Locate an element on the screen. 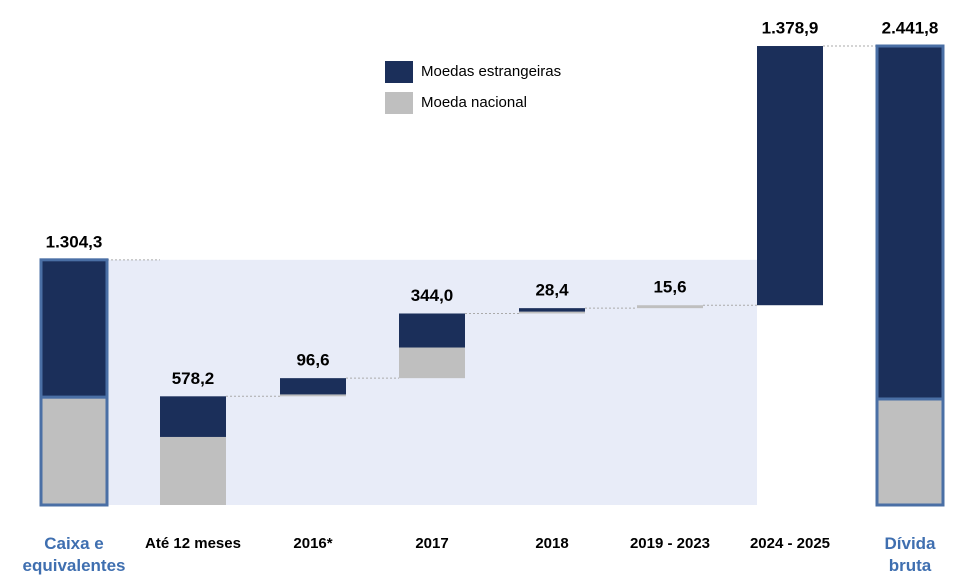 This screenshot has width=967, height=581. total-label: 1.304,3 is located at coordinates (74, 241).